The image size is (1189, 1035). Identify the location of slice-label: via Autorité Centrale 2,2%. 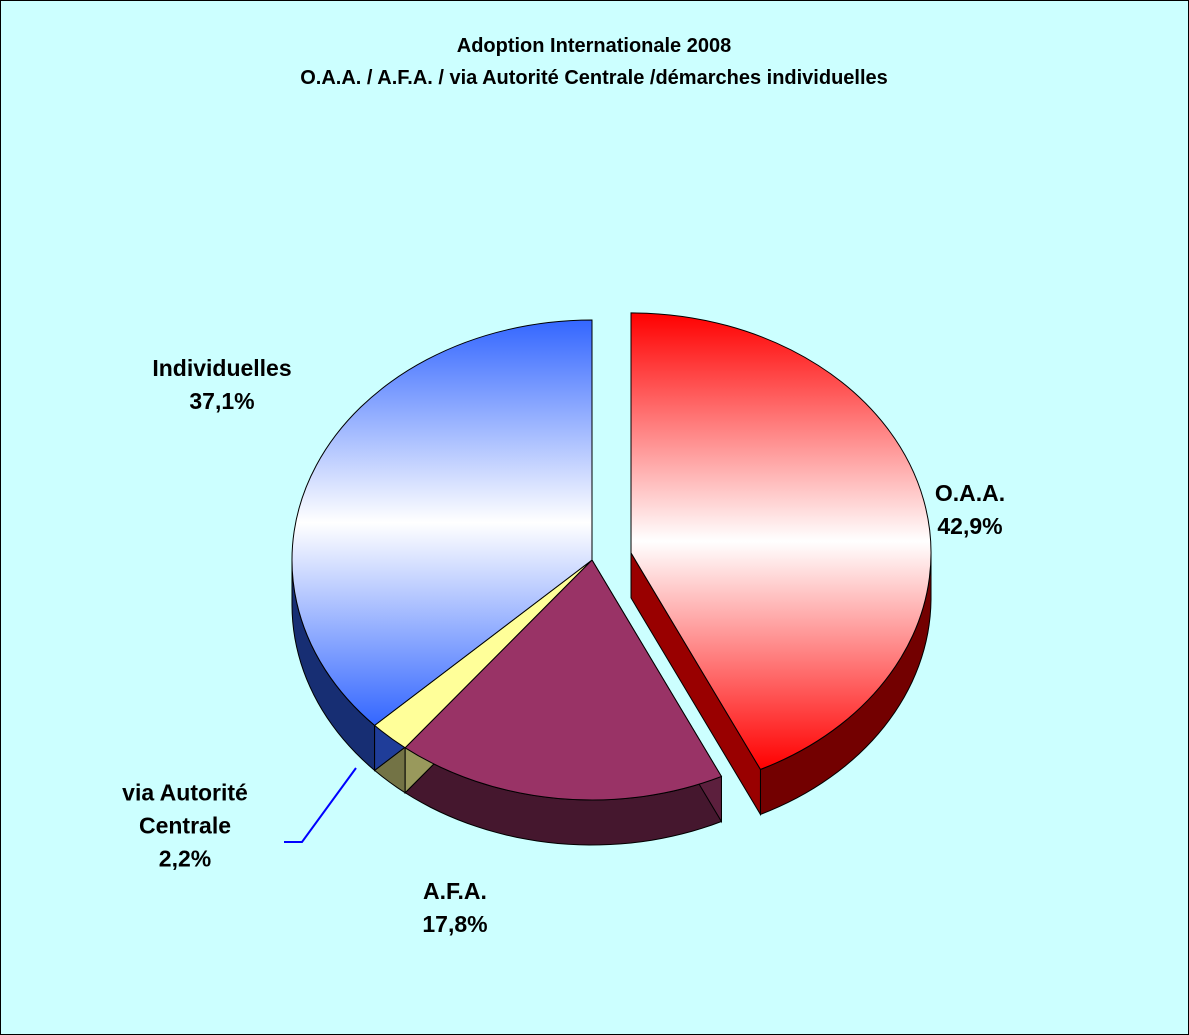
(185, 826).